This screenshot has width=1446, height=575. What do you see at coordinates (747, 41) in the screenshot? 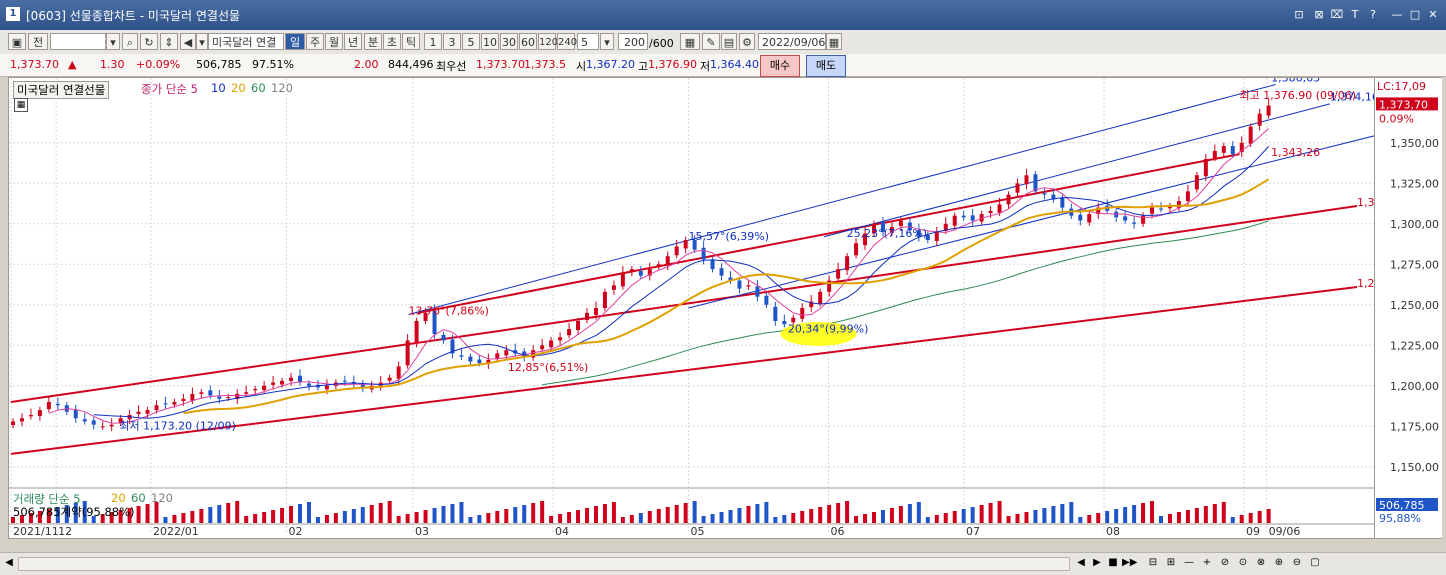
I see `settings-icon: ⚙` at bounding box center [747, 41].